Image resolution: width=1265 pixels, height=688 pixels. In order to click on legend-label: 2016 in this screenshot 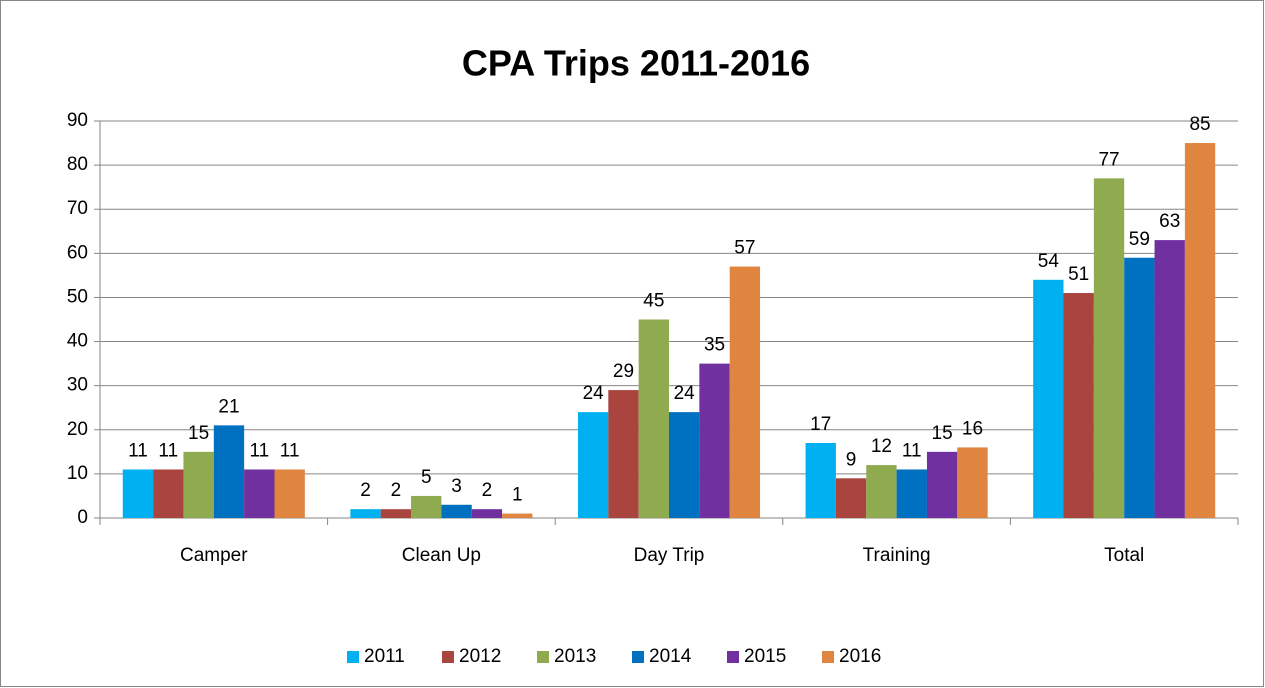, I will do `click(860, 656)`.